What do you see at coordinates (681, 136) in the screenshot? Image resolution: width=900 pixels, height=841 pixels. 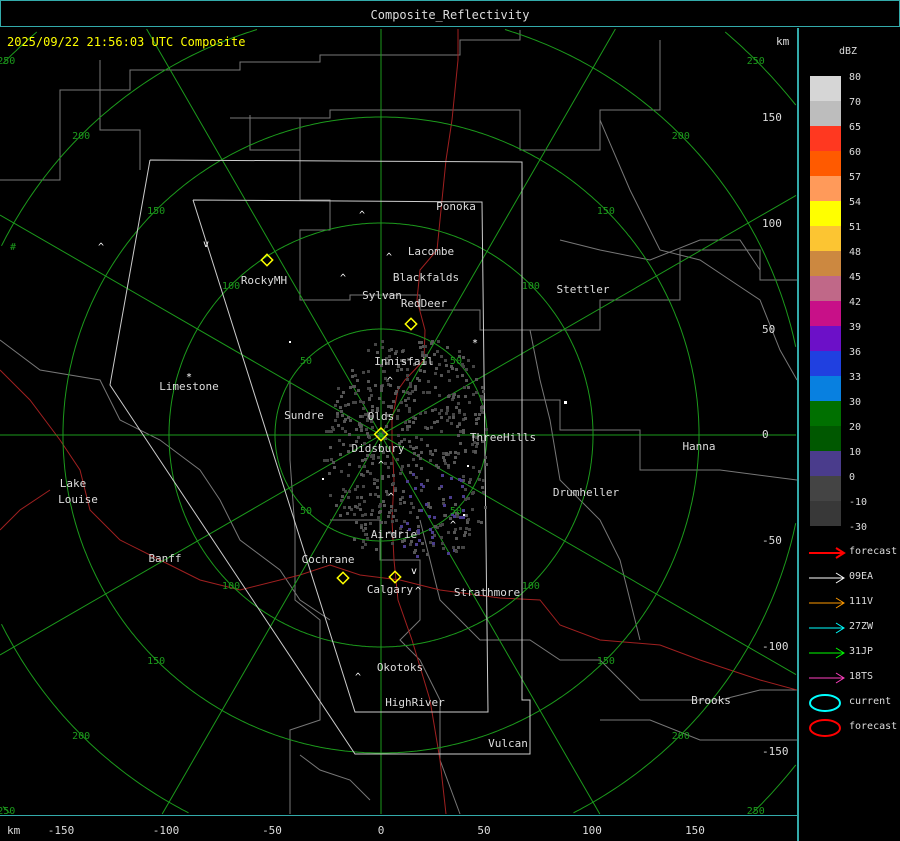 I see `ring-label: 200` at bounding box center [681, 136].